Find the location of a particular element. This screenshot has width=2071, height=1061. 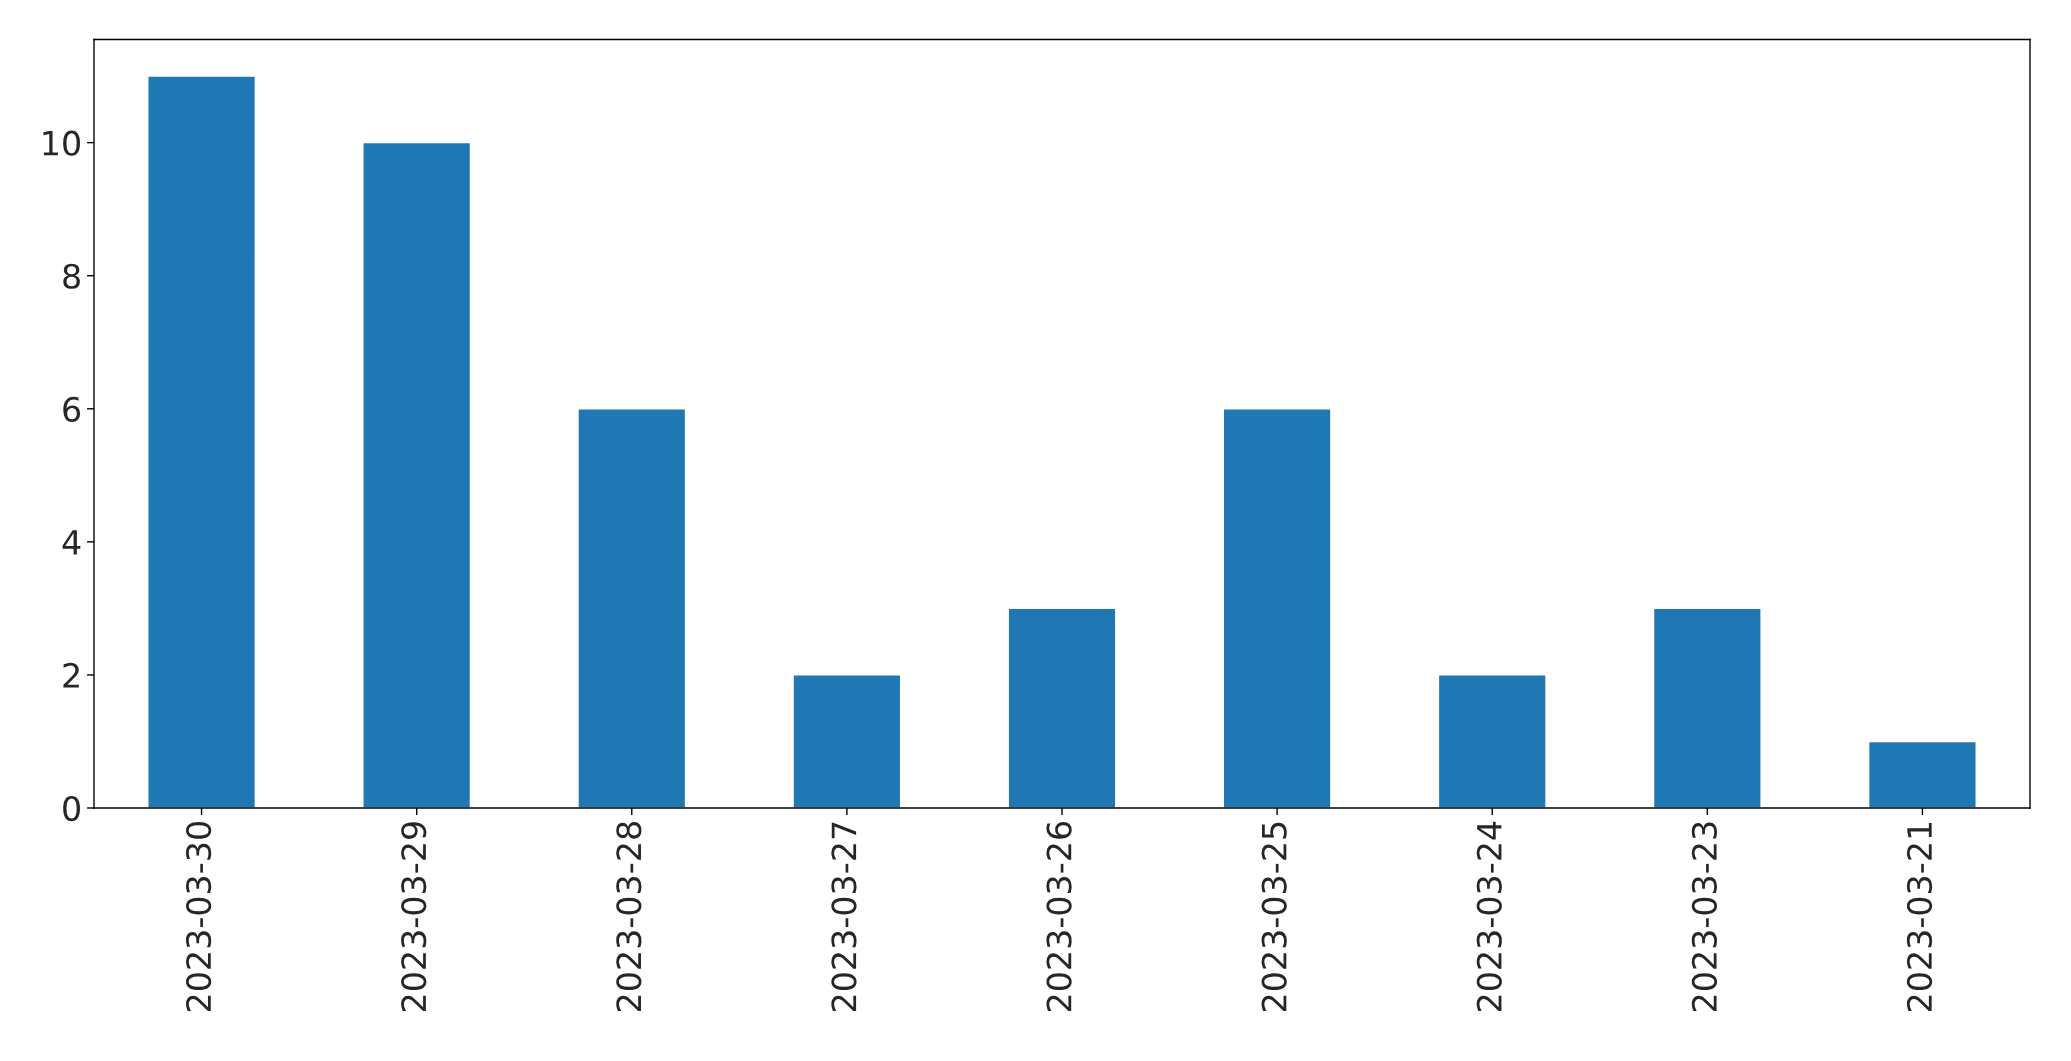

x-tick-label: 2023-03-24 is located at coordinates (1489, 916).